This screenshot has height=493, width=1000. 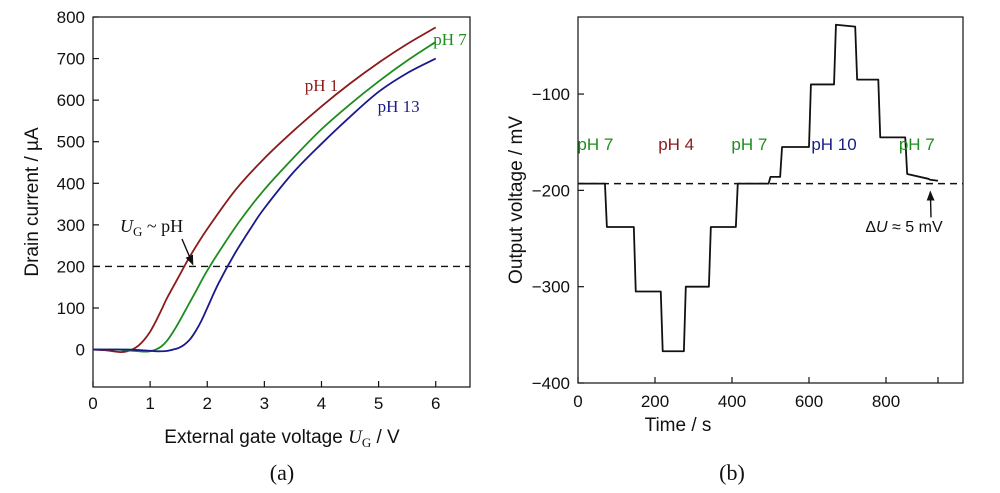 I want to click on segment-label-b-0: pH 7, so click(x=595, y=144).